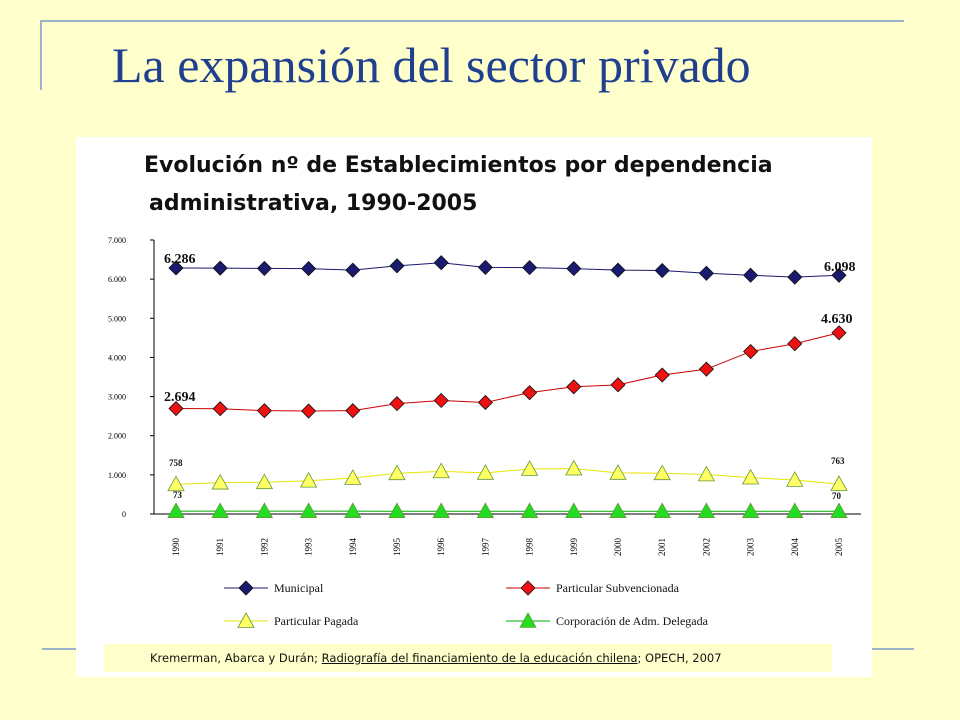 The image size is (960, 720). What do you see at coordinates (485, 267) in the screenshot?
I see `series-0-point-1997` at bounding box center [485, 267].